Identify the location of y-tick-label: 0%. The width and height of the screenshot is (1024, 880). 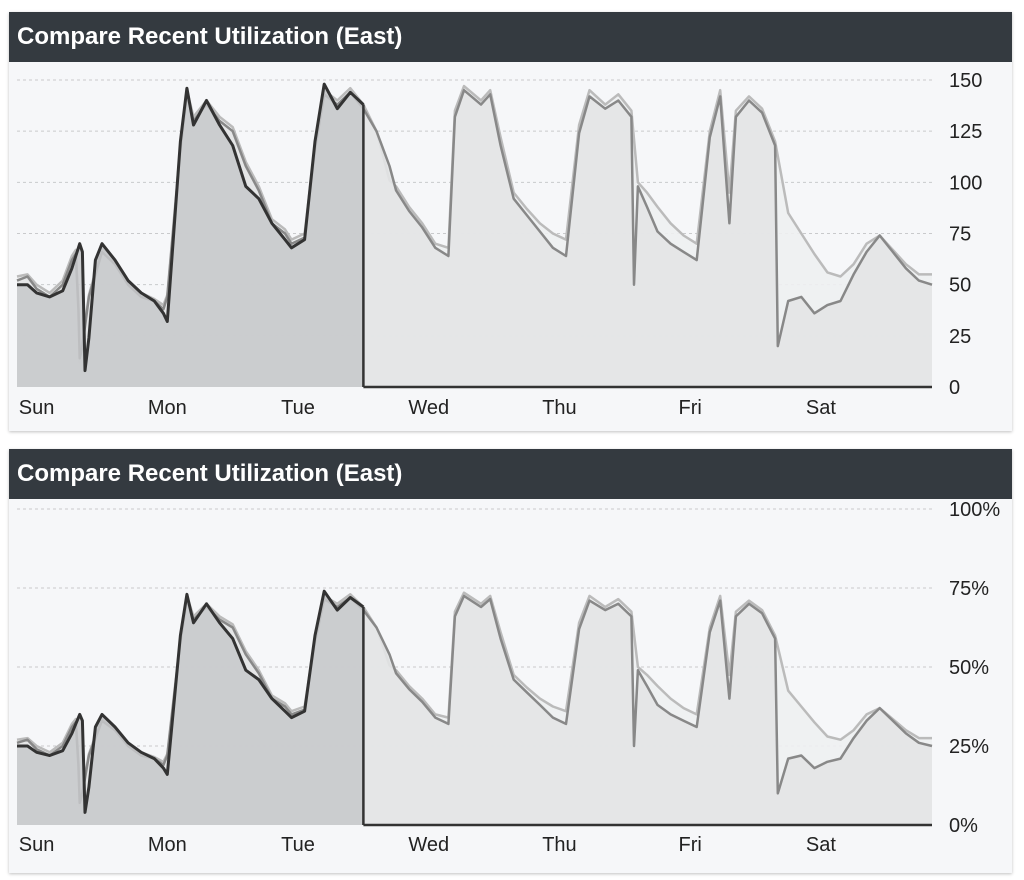
(963, 826).